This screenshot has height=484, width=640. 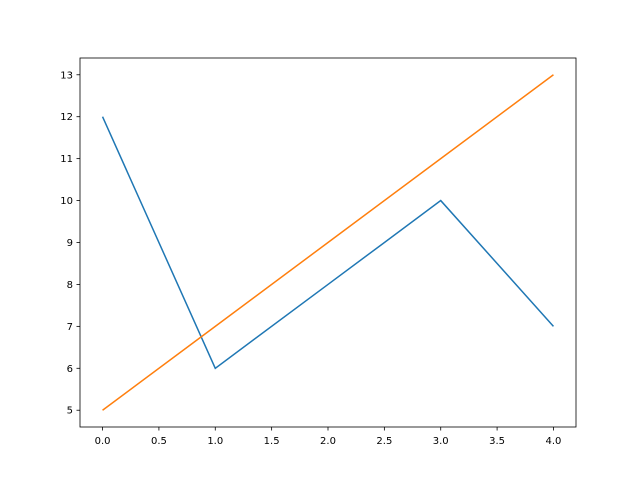 I want to click on x-tick-label: 2.5, so click(x=384, y=441).